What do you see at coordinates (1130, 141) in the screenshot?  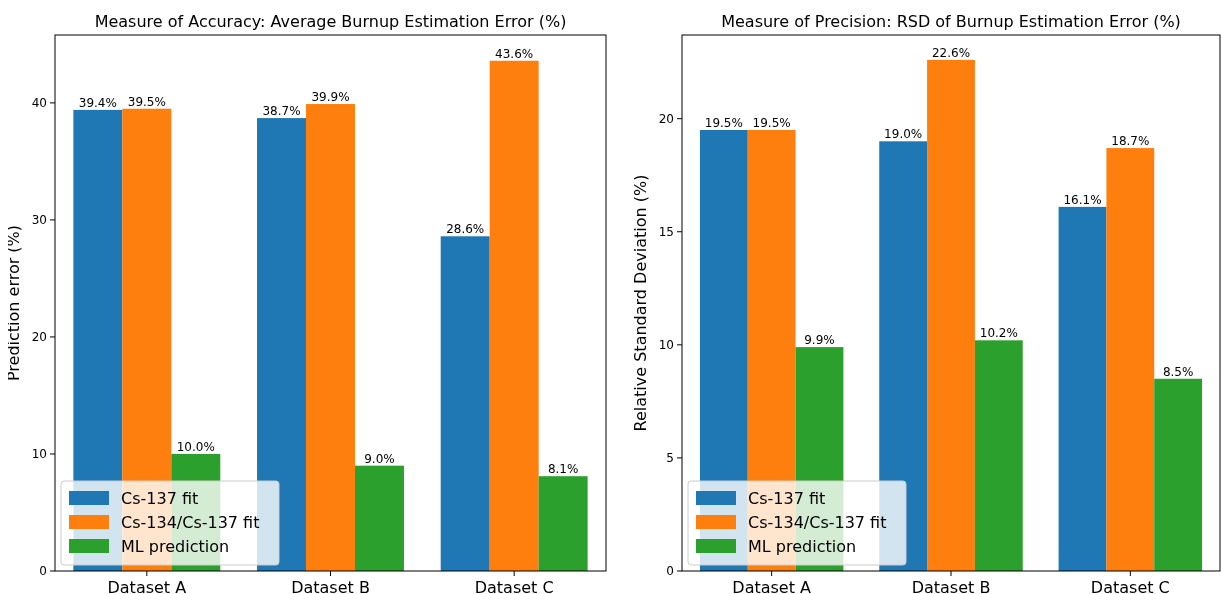 I see `data-label: 18.7%` at bounding box center [1130, 141].